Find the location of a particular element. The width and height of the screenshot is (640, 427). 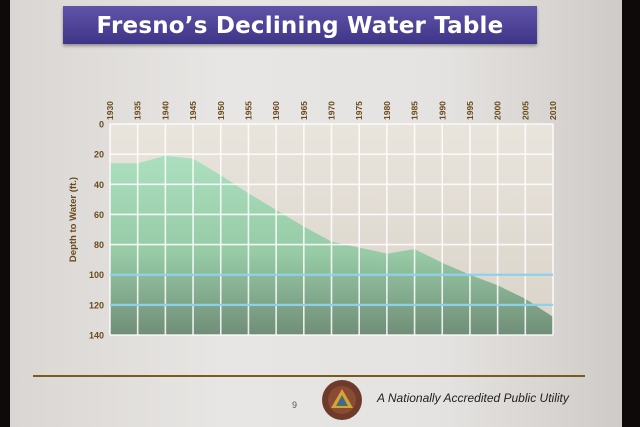

x-tick-label: 1945 is located at coordinates (193, 110).